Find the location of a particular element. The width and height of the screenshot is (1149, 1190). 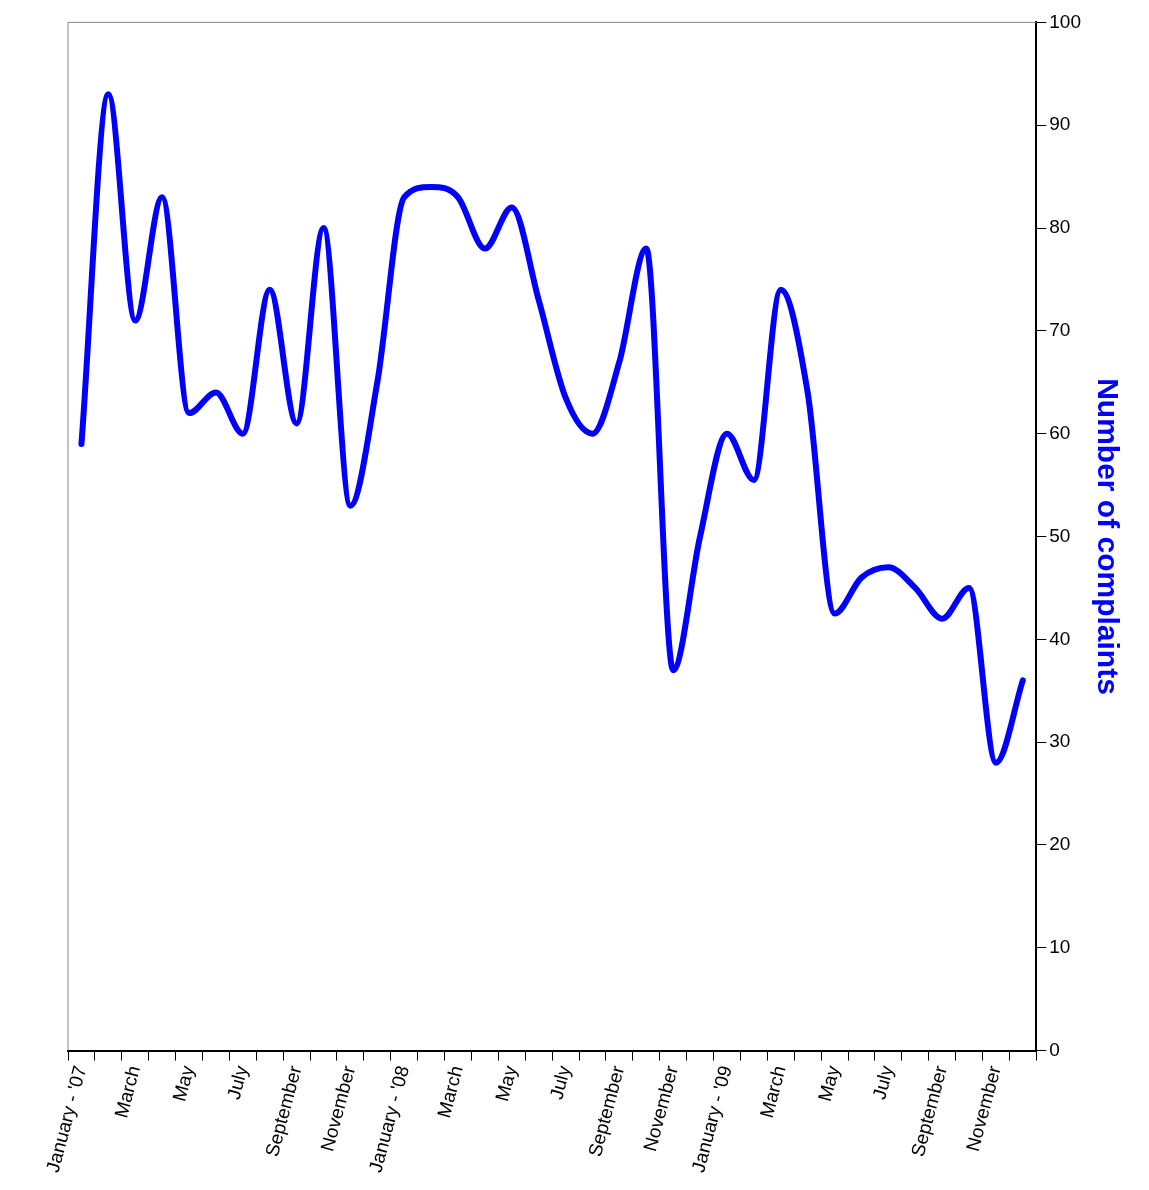

y2-tick-label: 100 is located at coordinates (1065, 21).